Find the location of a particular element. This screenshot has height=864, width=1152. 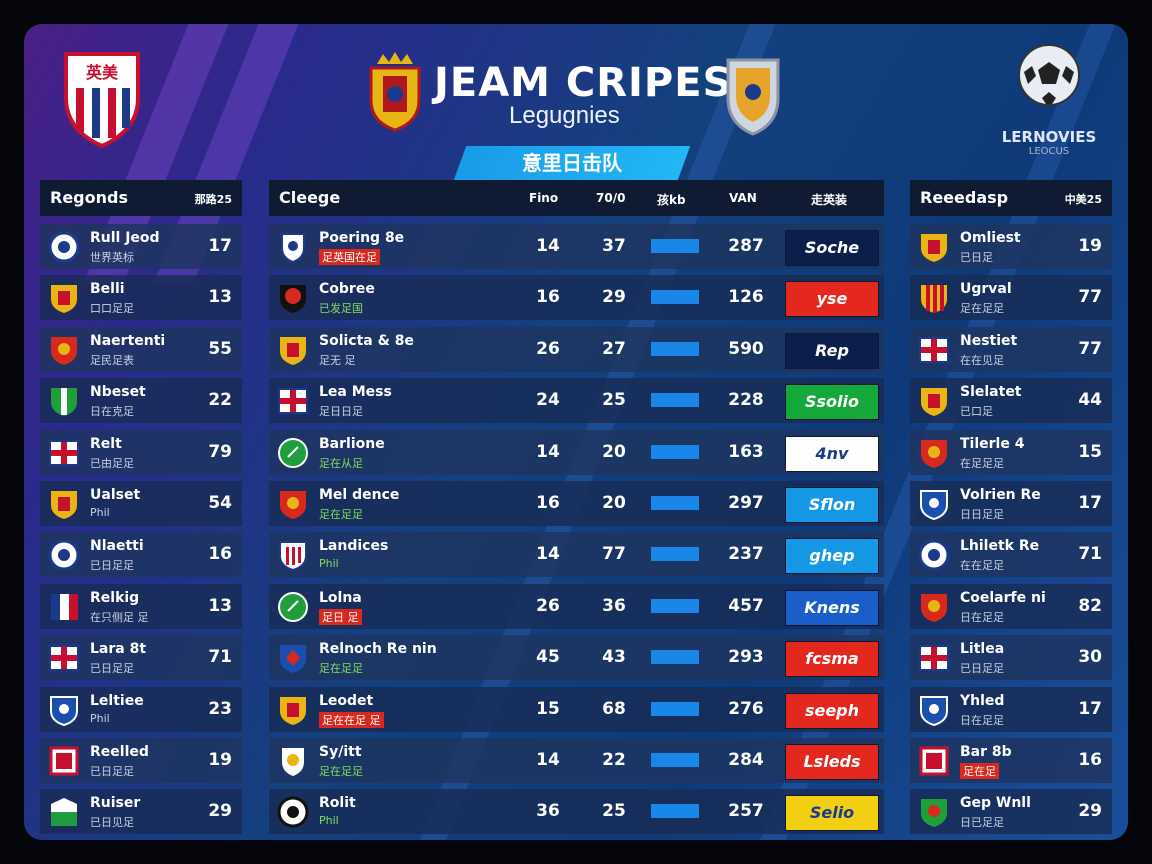

team-name: Reelled is located at coordinates (119, 752).